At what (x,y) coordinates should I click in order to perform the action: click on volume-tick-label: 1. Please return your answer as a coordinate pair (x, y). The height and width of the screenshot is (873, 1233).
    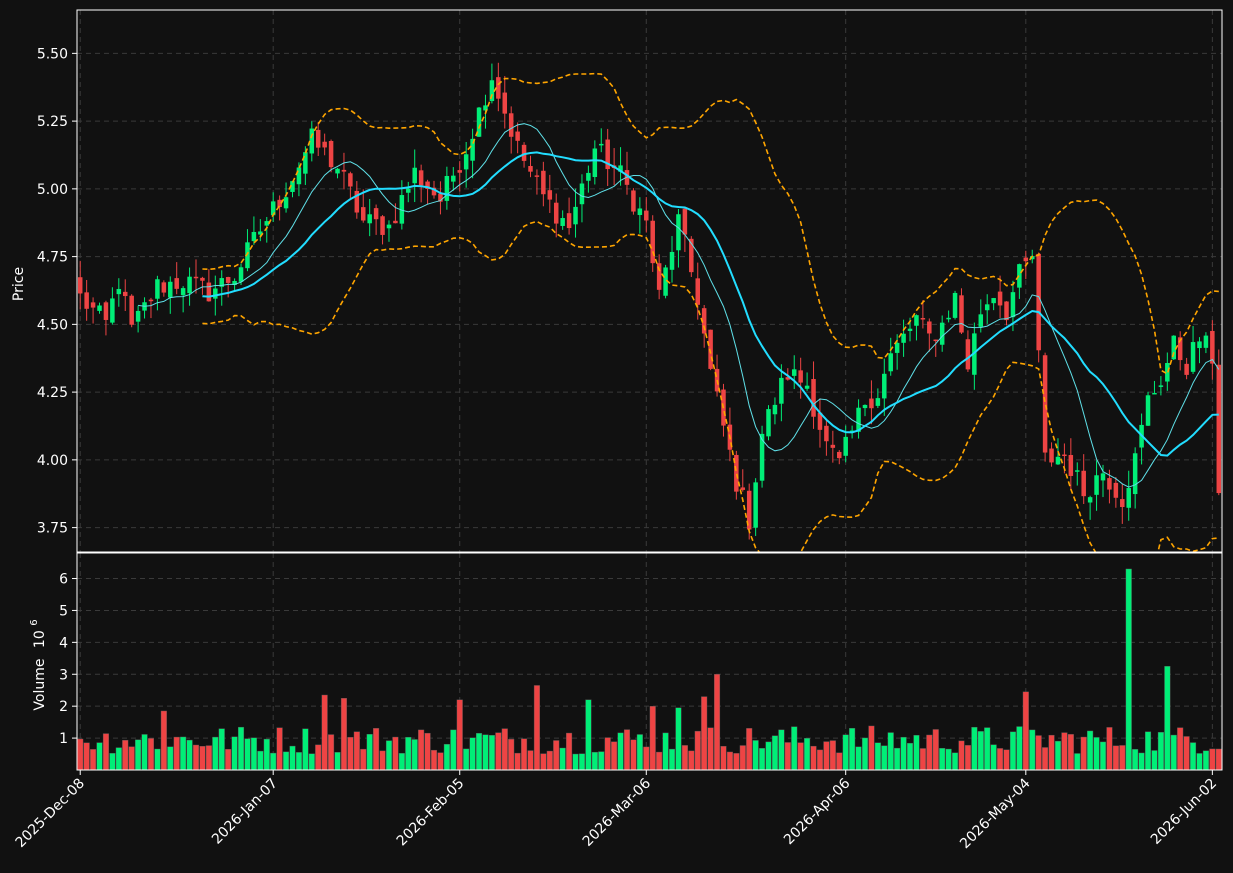
    Looking at the image, I should click on (63, 739).